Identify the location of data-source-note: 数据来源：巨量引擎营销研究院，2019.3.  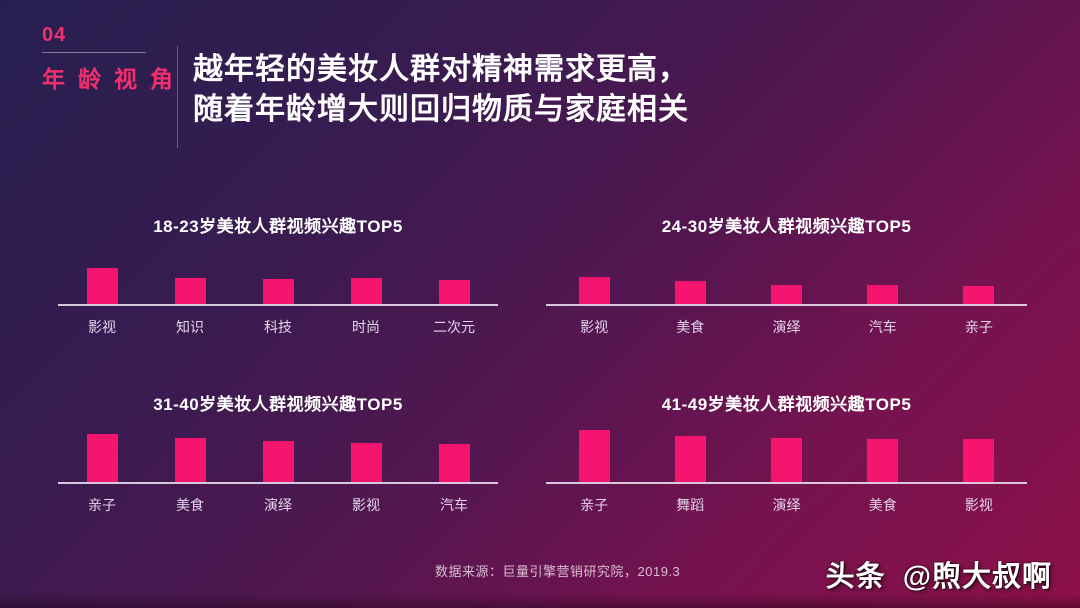
(558, 571).